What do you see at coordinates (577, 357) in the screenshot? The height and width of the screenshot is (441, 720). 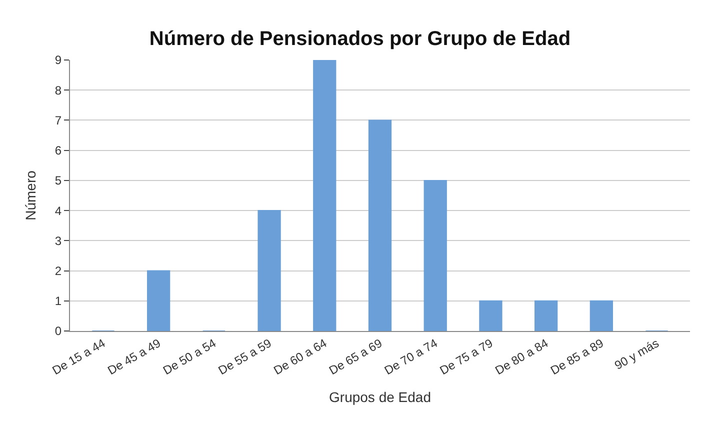 I see `x-tick-label: De 85 a 89` at bounding box center [577, 357].